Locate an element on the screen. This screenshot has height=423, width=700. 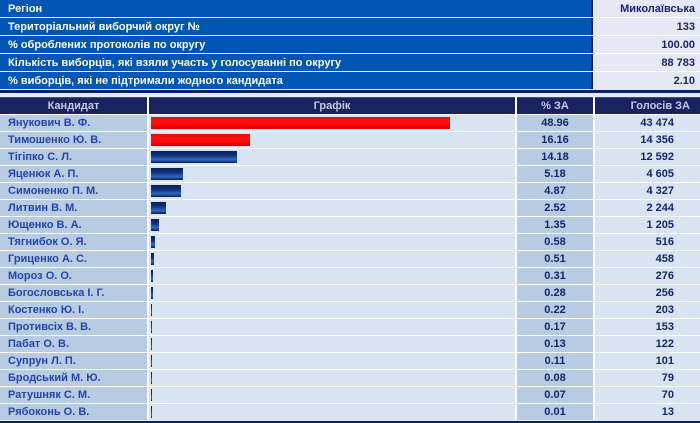
table-row: Рябоконь О. В. 0.01 13 is located at coordinates (350, 412).